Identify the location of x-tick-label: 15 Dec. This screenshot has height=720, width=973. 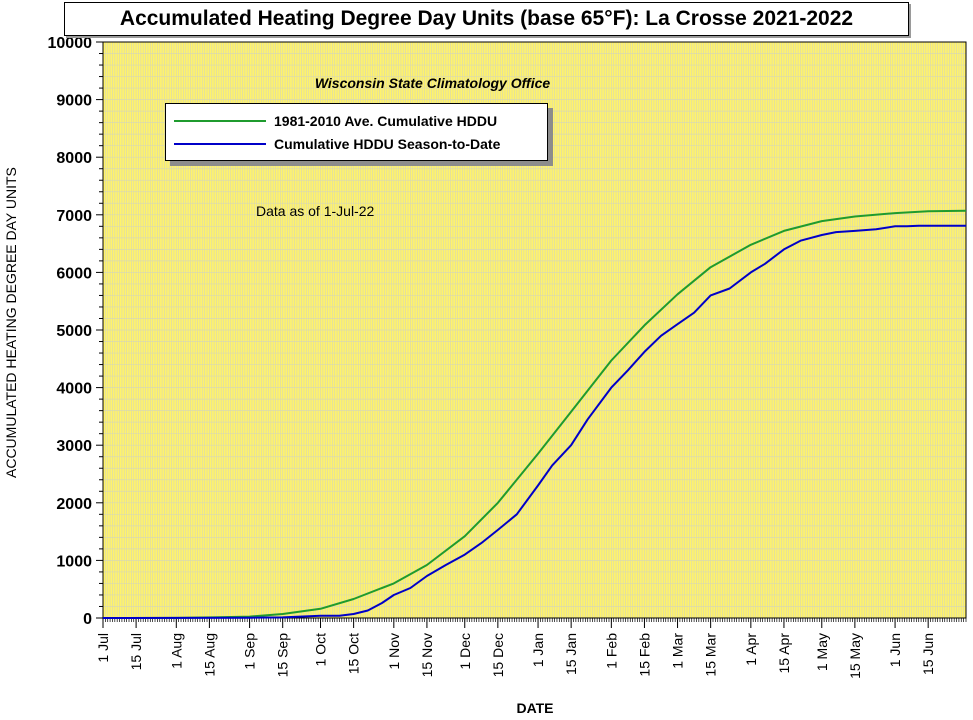
(498, 655).